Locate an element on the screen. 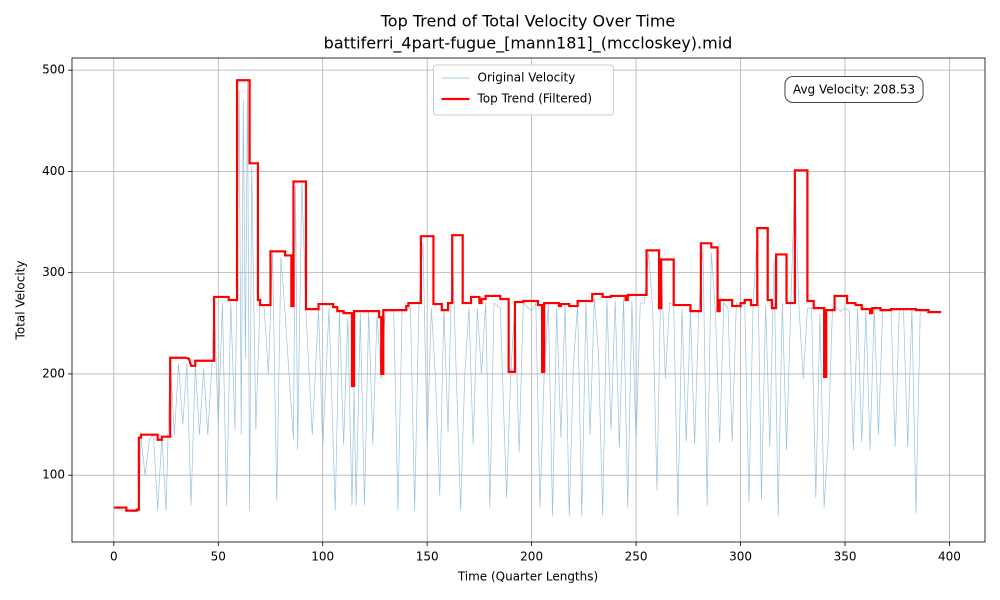 The image size is (1000, 600). x-axis-label: Time (Quarter Lengths) is located at coordinates (527, 577).